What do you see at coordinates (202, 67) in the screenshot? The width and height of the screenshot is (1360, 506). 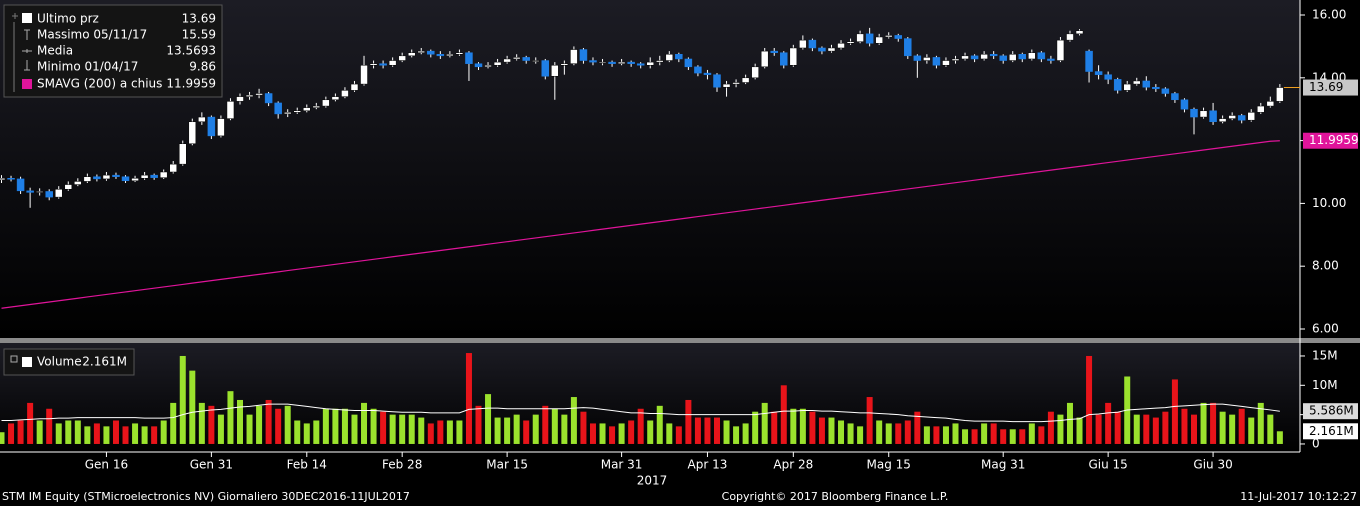 I see `legend-value: 9.86` at bounding box center [202, 67].